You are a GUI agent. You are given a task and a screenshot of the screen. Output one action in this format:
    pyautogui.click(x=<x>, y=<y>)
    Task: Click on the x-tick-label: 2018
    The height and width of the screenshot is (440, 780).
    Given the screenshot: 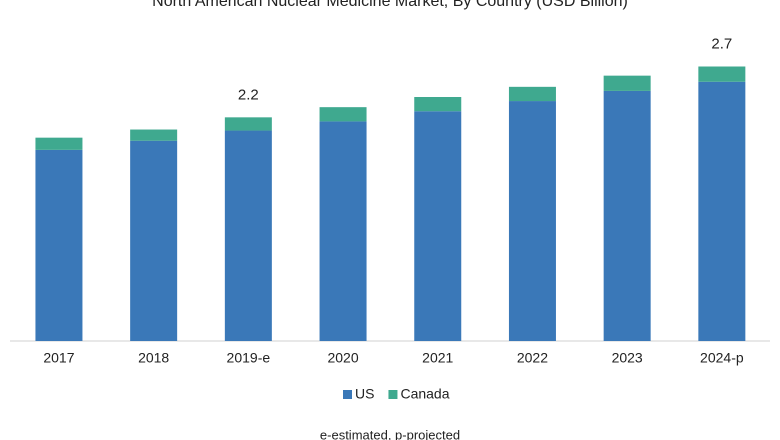 What is the action you would take?
    pyautogui.click(x=153, y=358)
    